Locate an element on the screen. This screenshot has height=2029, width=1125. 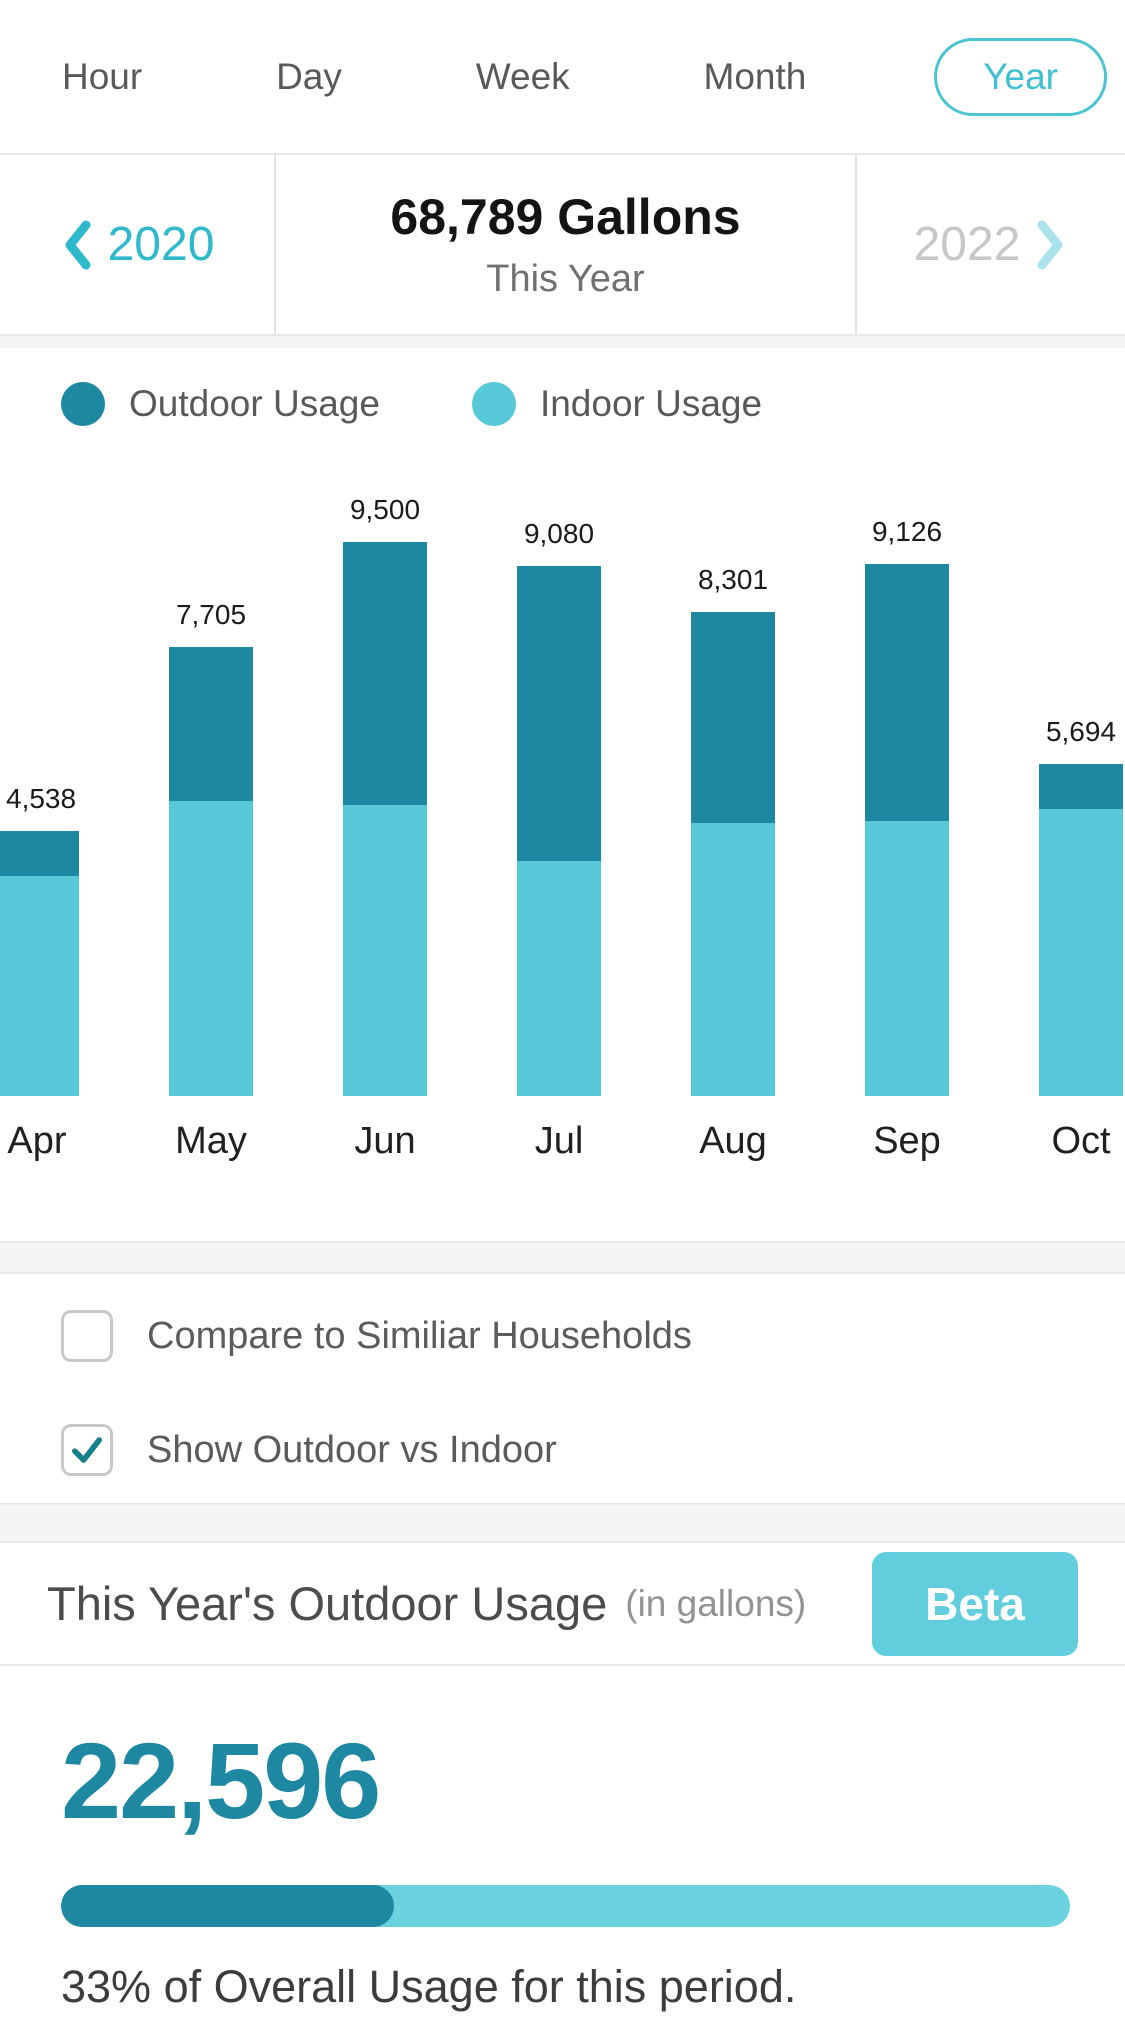
chart-legend: Outdoor Usage Indoor Usage is located at coordinates (562, 387).